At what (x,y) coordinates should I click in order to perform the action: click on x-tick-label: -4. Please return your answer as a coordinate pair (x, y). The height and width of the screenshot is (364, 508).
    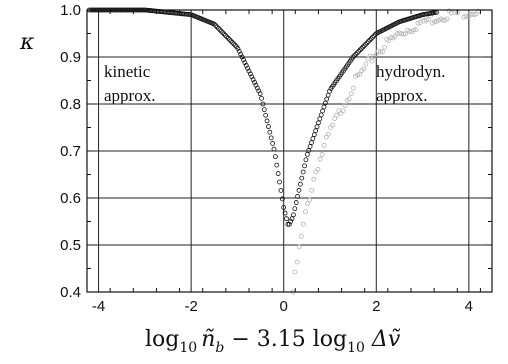
    Looking at the image, I should click on (98, 306).